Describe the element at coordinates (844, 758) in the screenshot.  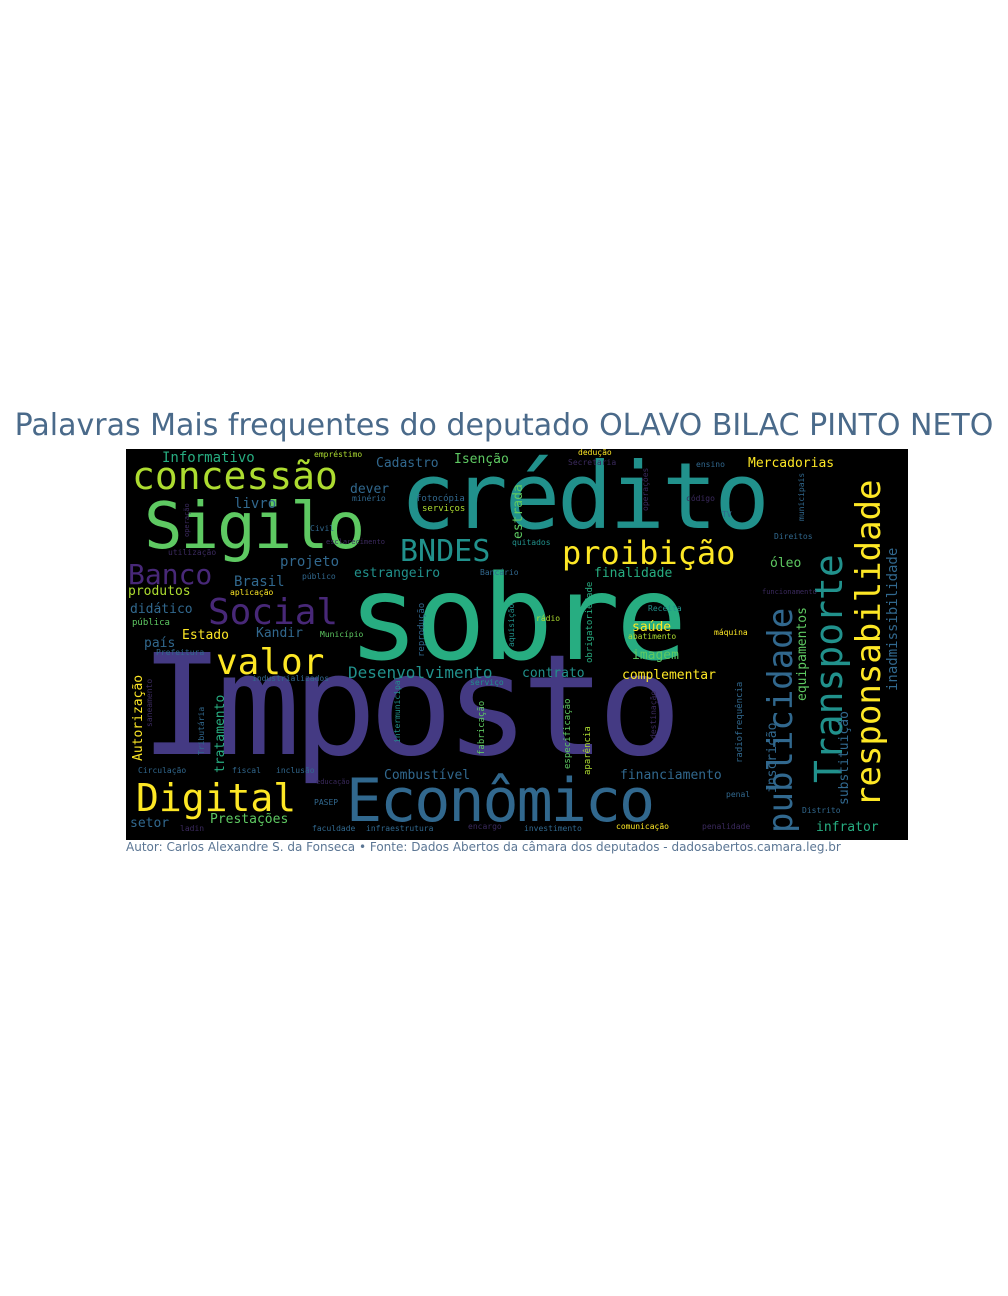
I see `word-substituicao: substituição` at that location.